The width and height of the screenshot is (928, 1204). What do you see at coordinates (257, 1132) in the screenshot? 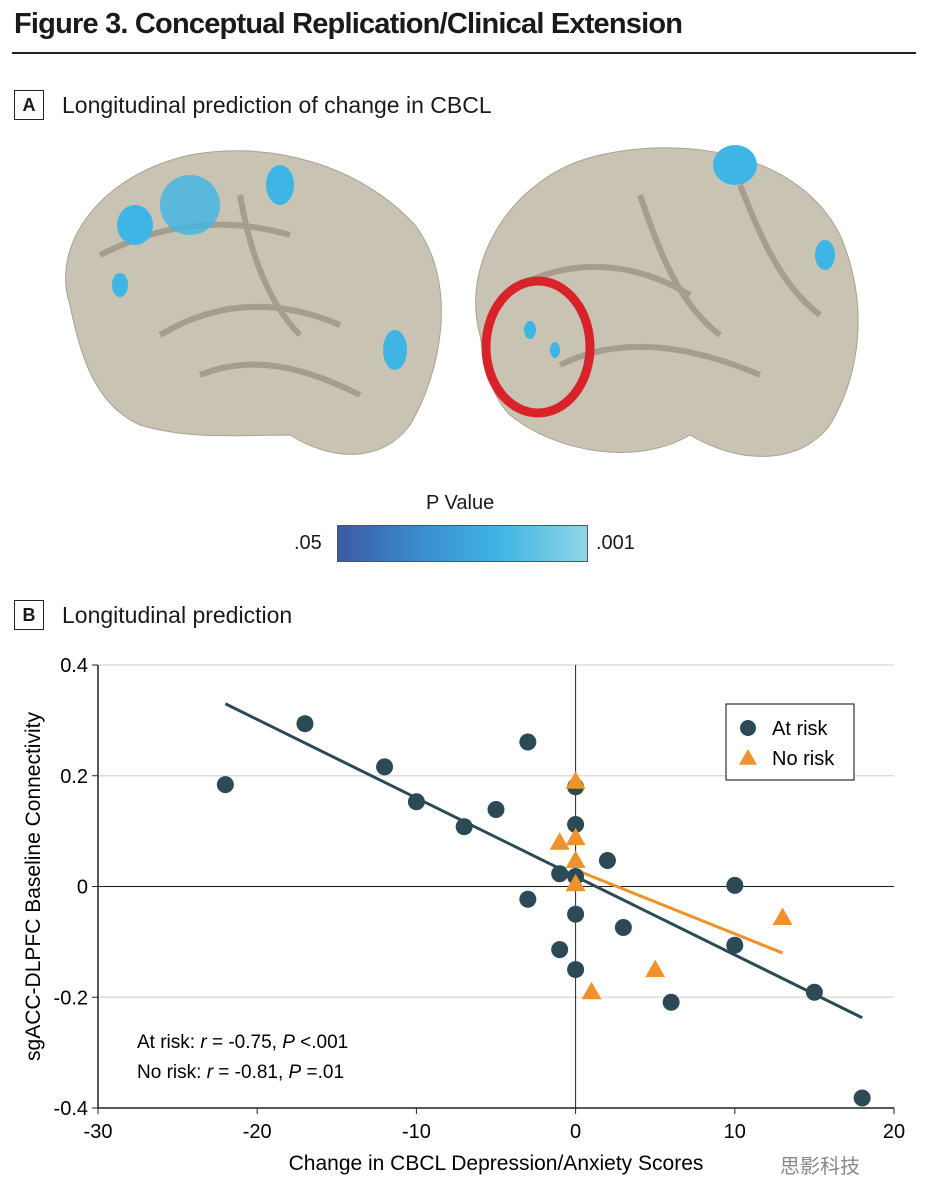
I see `x-tick-label: -20` at bounding box center [257, 1132].